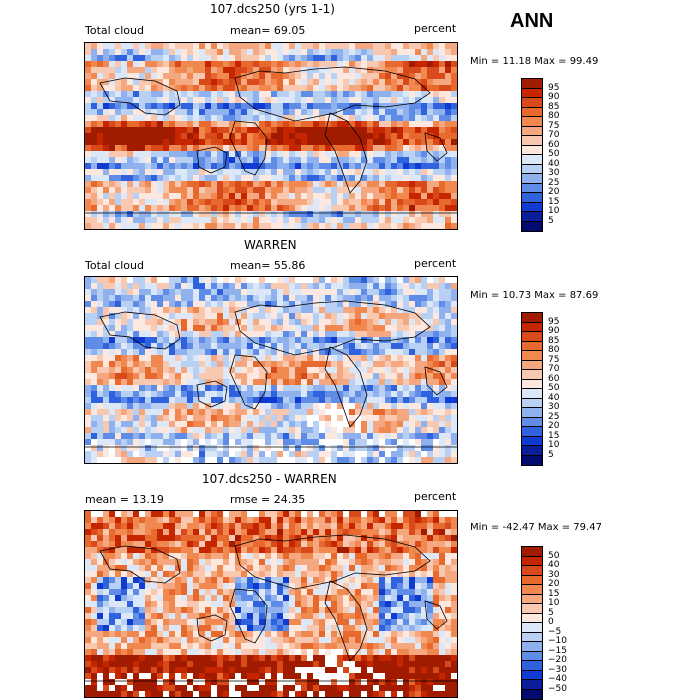 The width and height of the screenshot is (700, 700). Describe the element at coordinates (268, 30) in the screenshot. I see `panel-mean-label: mean= 69.05` at that location.